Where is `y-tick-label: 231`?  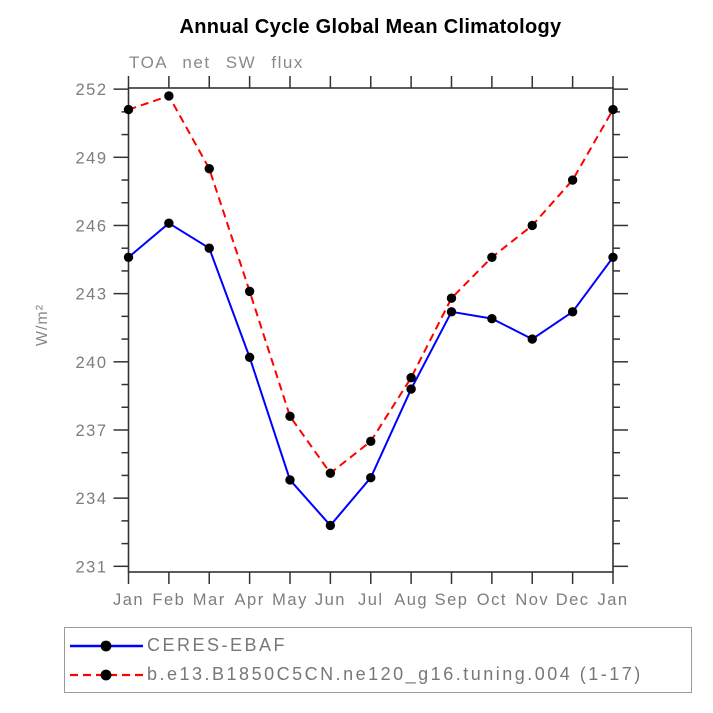 y-tick-label: 231 is located at coordinates (91, 567).